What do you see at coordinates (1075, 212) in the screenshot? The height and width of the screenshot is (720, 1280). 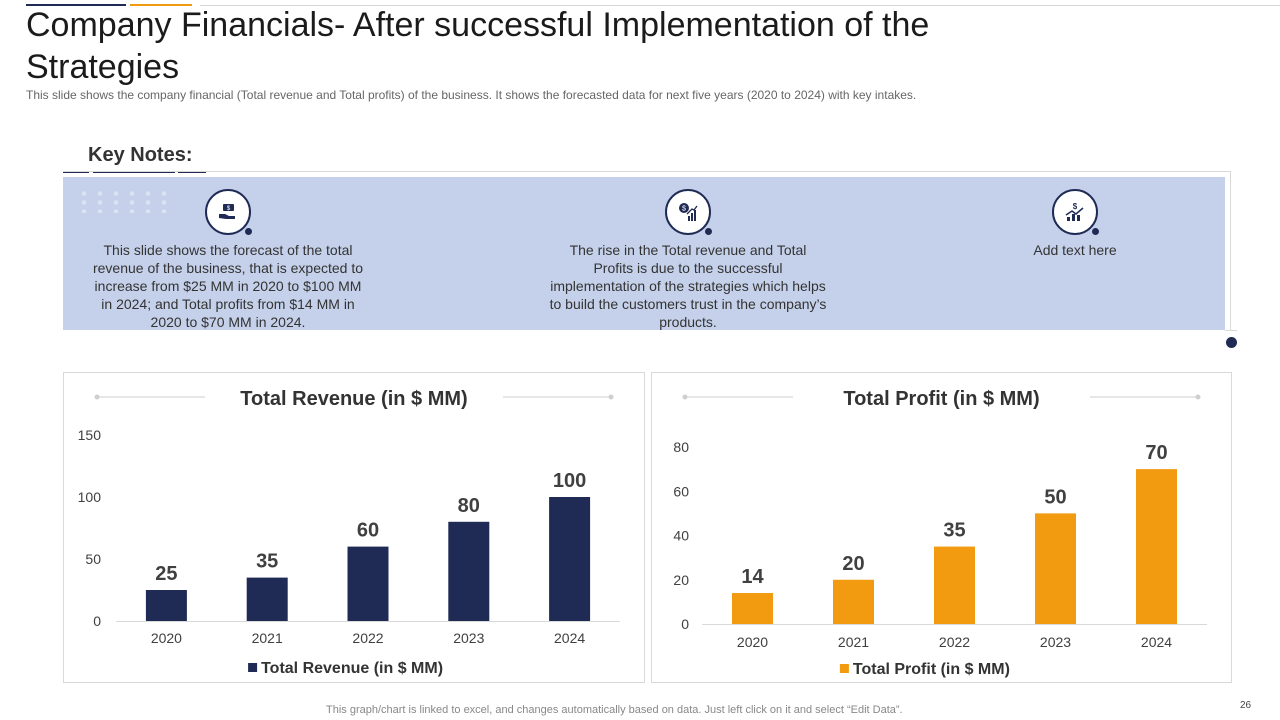 I see `dollar-trend-up-icon: $` at bounding box center [1075, 212].